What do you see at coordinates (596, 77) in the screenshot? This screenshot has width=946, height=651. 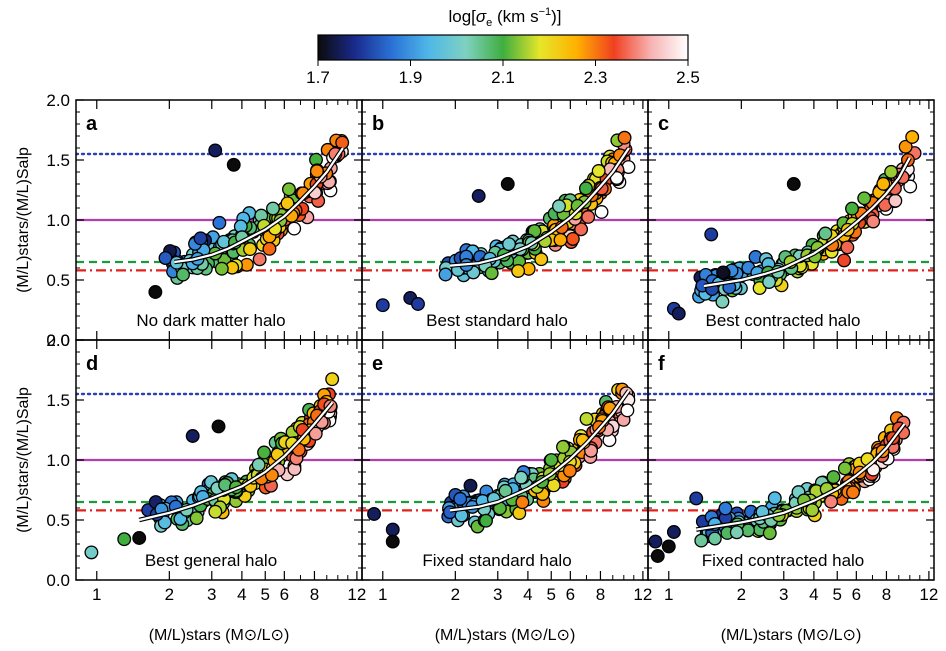 I see `colorbar-tick-label: 2.3` at bounding box center [596, 77].